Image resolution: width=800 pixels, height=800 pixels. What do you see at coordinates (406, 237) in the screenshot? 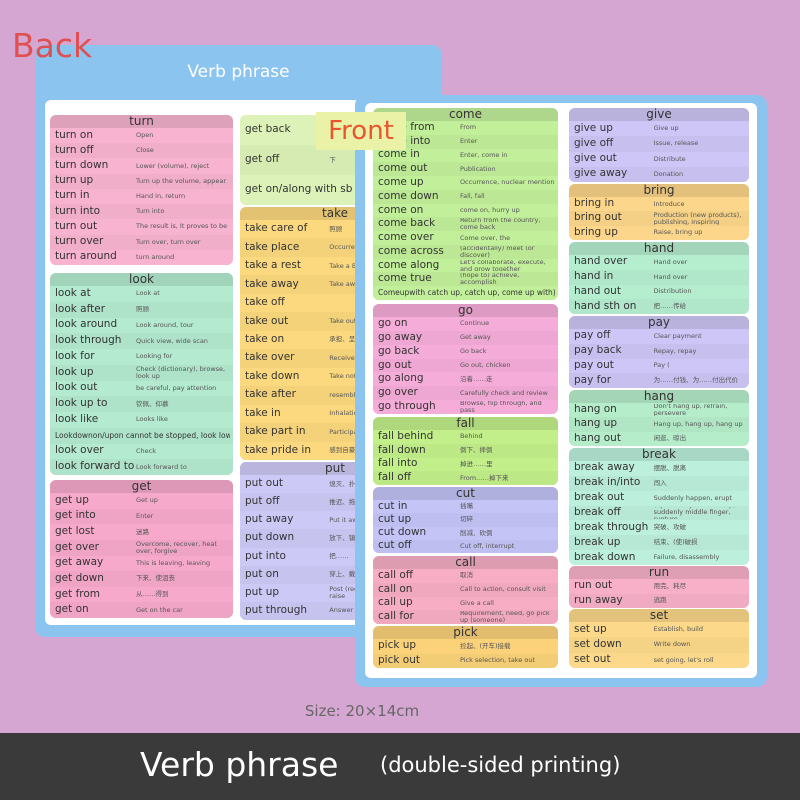
I see `phrase: come over` at bounding box center [406, 237].